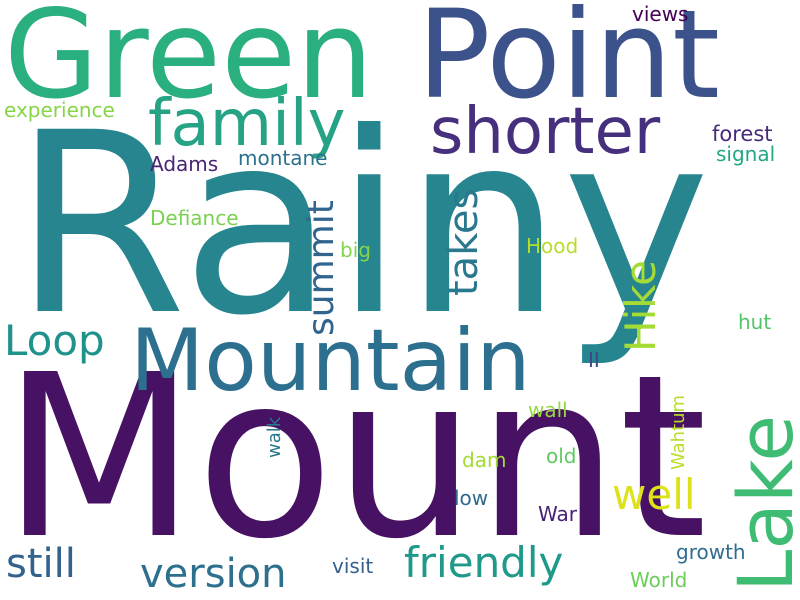 This screenshot has width=800, height=600. What do you see at coordinates (659, 580) in the screenshot?
I see `word-world: World` at bounding box center [659, 580].